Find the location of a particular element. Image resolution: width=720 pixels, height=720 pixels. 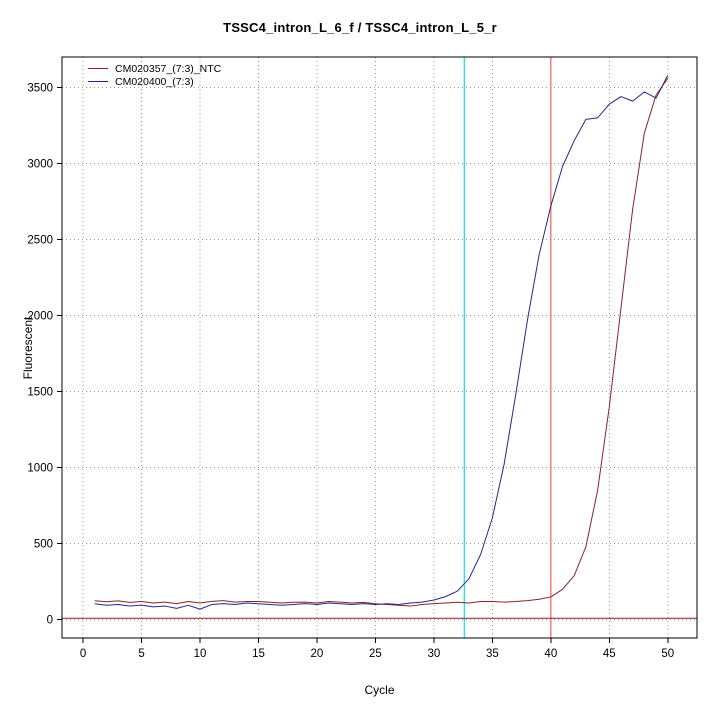

y-tick-label: 500 is located at coordinates (43, 545).